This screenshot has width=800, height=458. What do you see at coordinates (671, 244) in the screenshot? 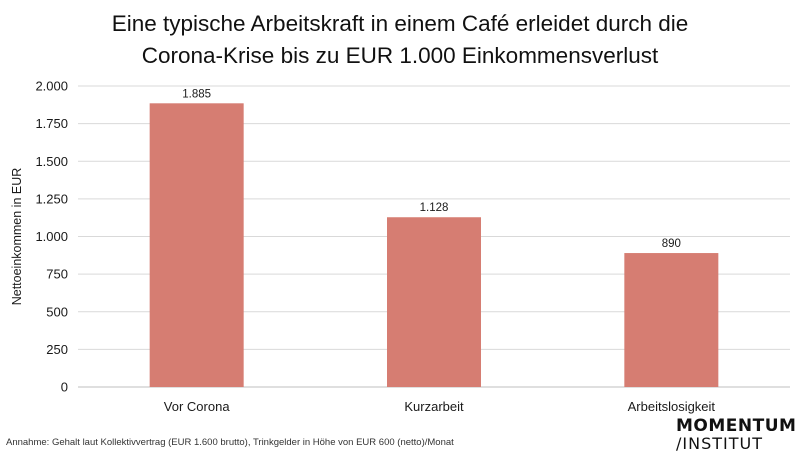
I see `bar-value-label: 890` at bounding box center [671, 244].